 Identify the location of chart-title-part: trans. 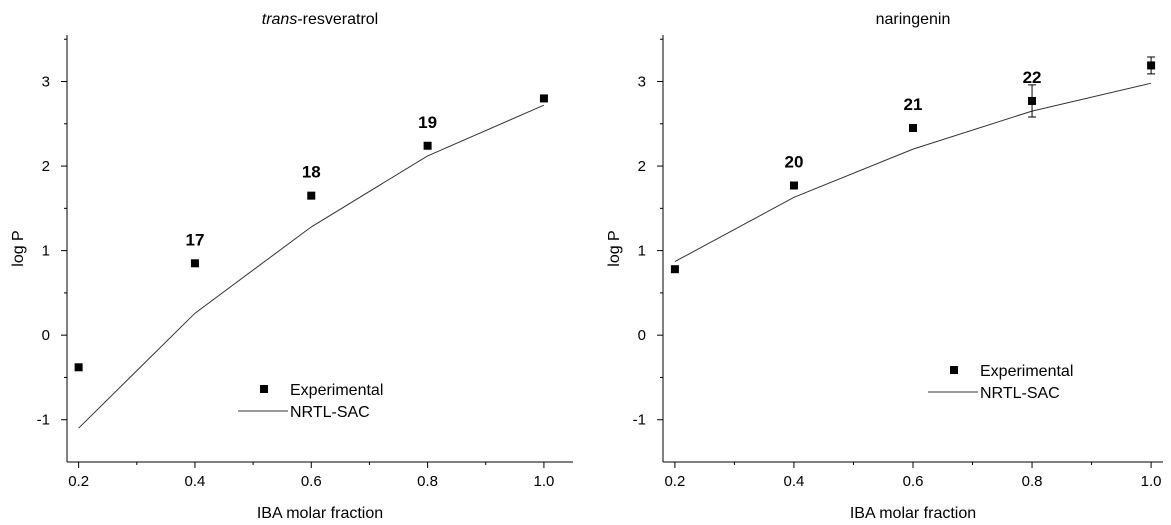
(280, 19).